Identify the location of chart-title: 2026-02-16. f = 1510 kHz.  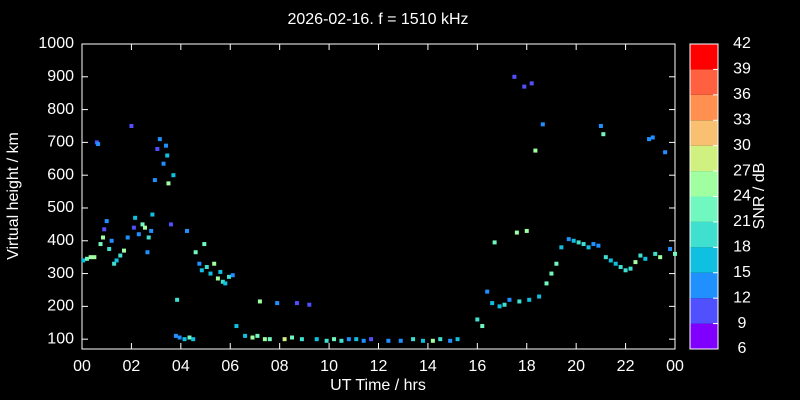
(377, 19).